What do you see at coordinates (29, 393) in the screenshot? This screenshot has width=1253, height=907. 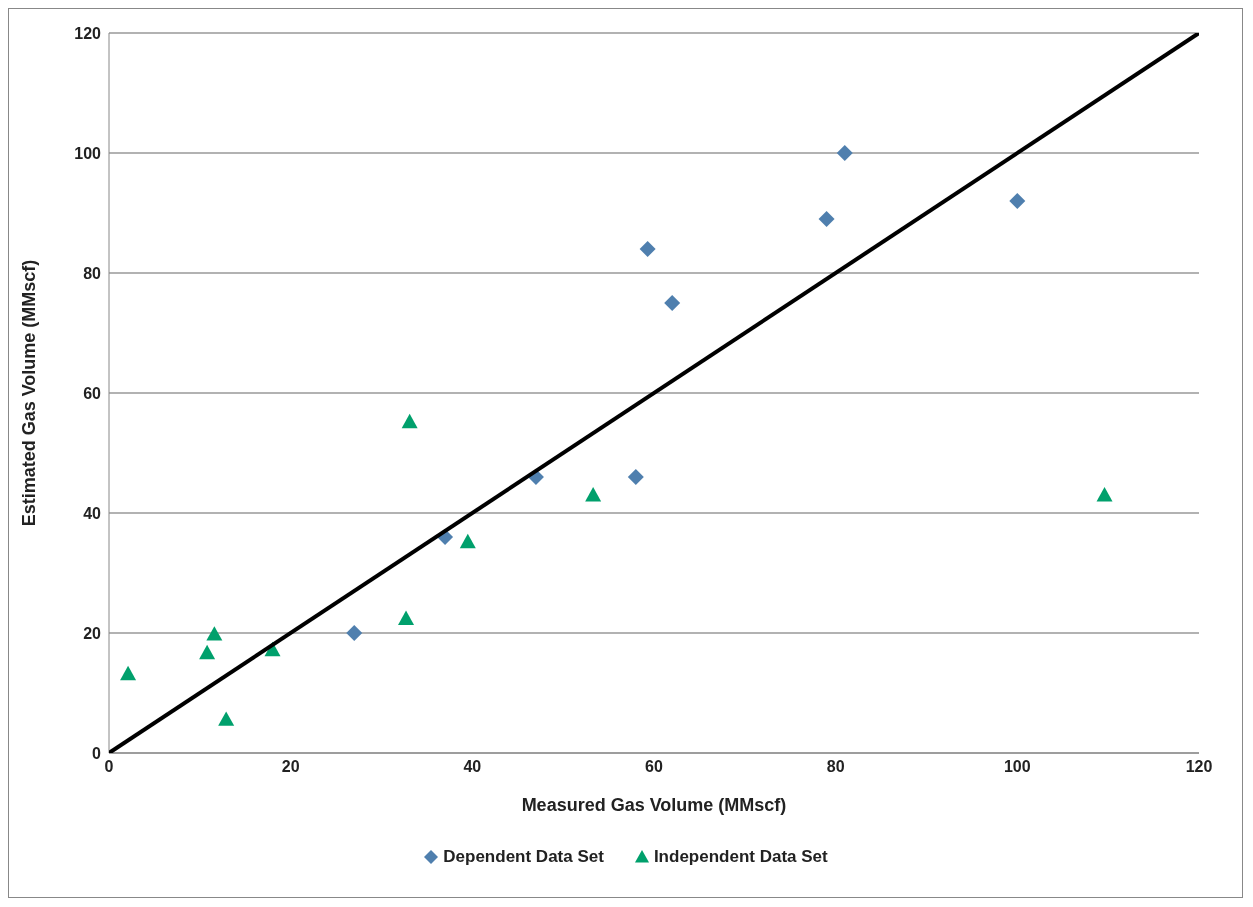 I see `y-axis-title: Estimated Gas Volume (MMscf)` at bounding box center [29, 393].